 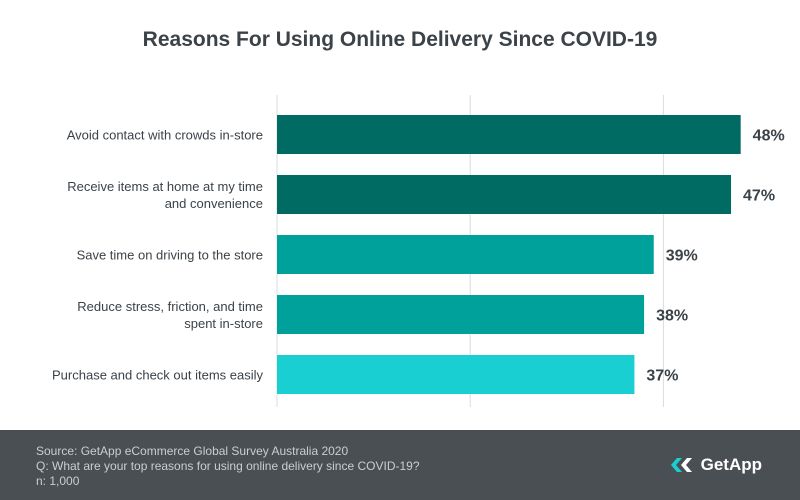 I want to click on category-label: Reduce stress, friction, and time, so click(x=170, y=306).